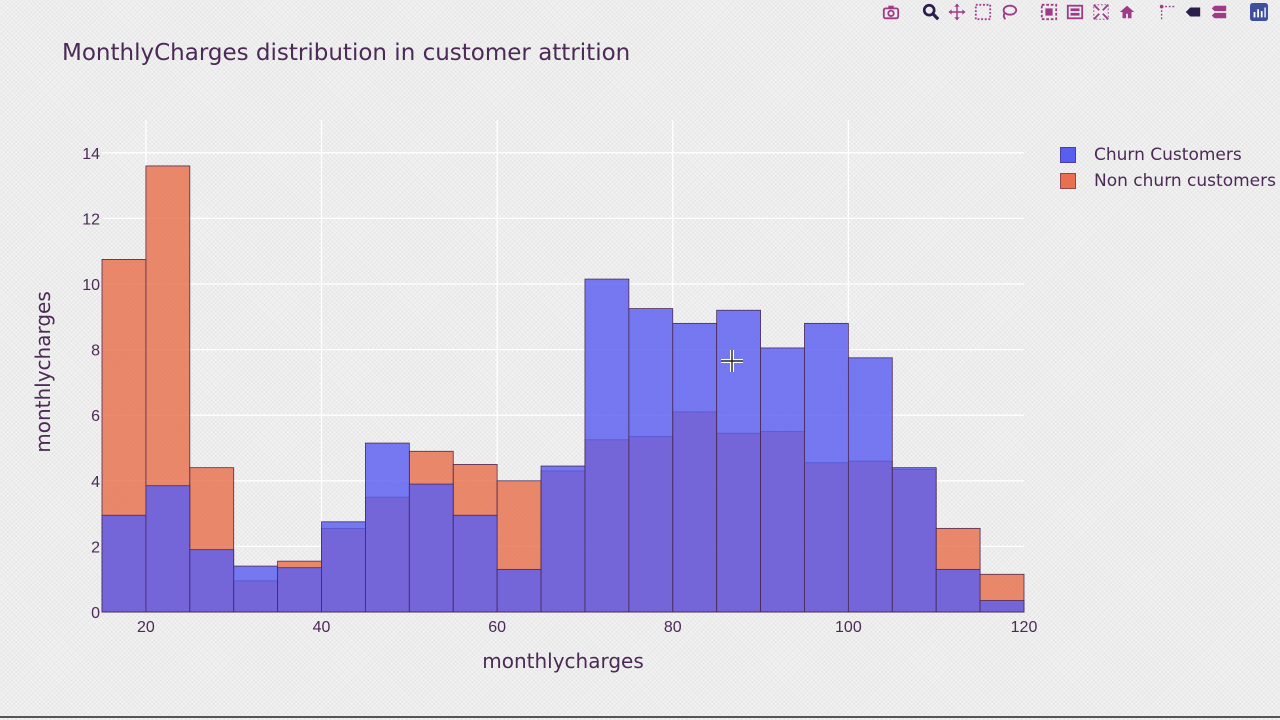  Describe the element at coordinates (1009, 12) in the screenshot. I see `lasso-icon` at that location.